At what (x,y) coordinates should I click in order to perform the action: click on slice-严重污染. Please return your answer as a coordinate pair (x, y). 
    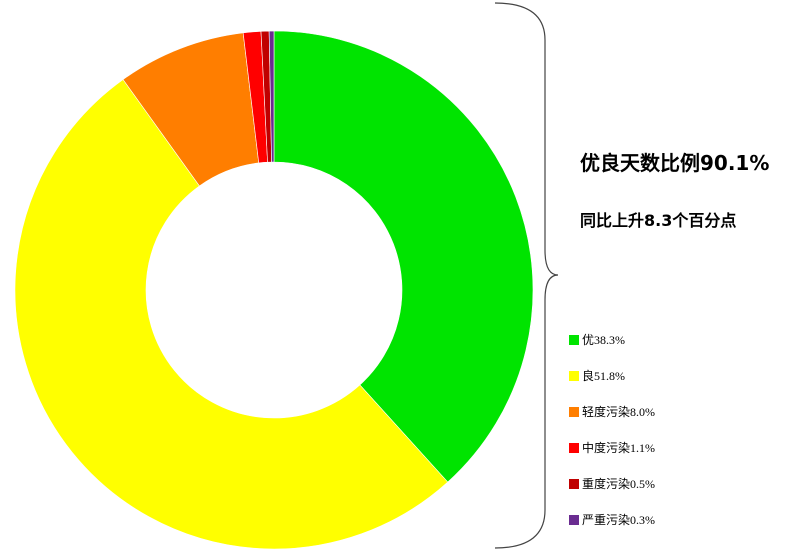
    Looking at the image, I should click on (271, 96).